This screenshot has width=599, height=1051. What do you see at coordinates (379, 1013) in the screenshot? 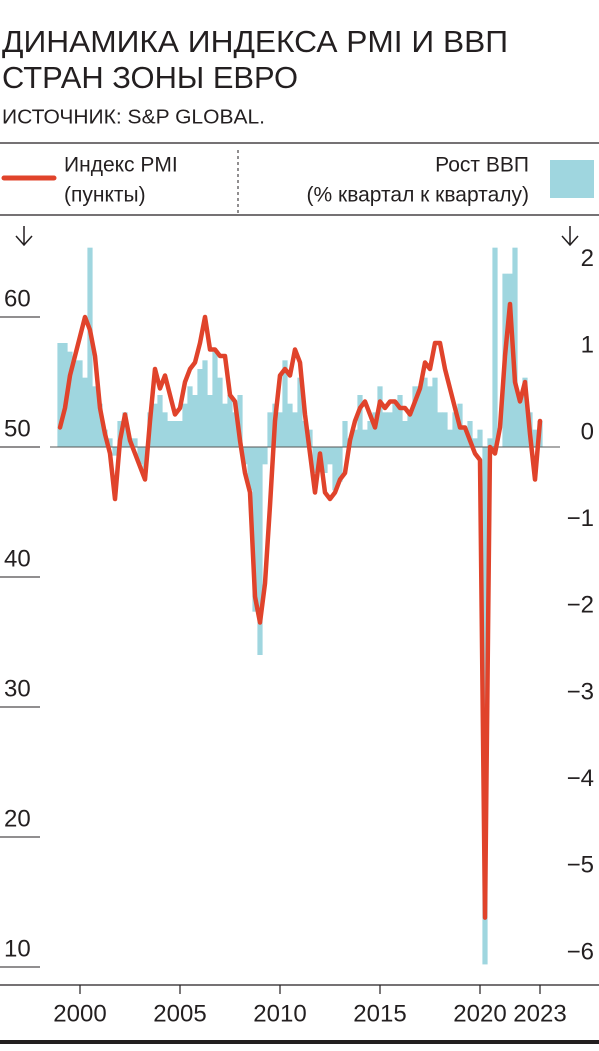
I see `x-tick-label: 2015` at bounding box center [379, 1013].